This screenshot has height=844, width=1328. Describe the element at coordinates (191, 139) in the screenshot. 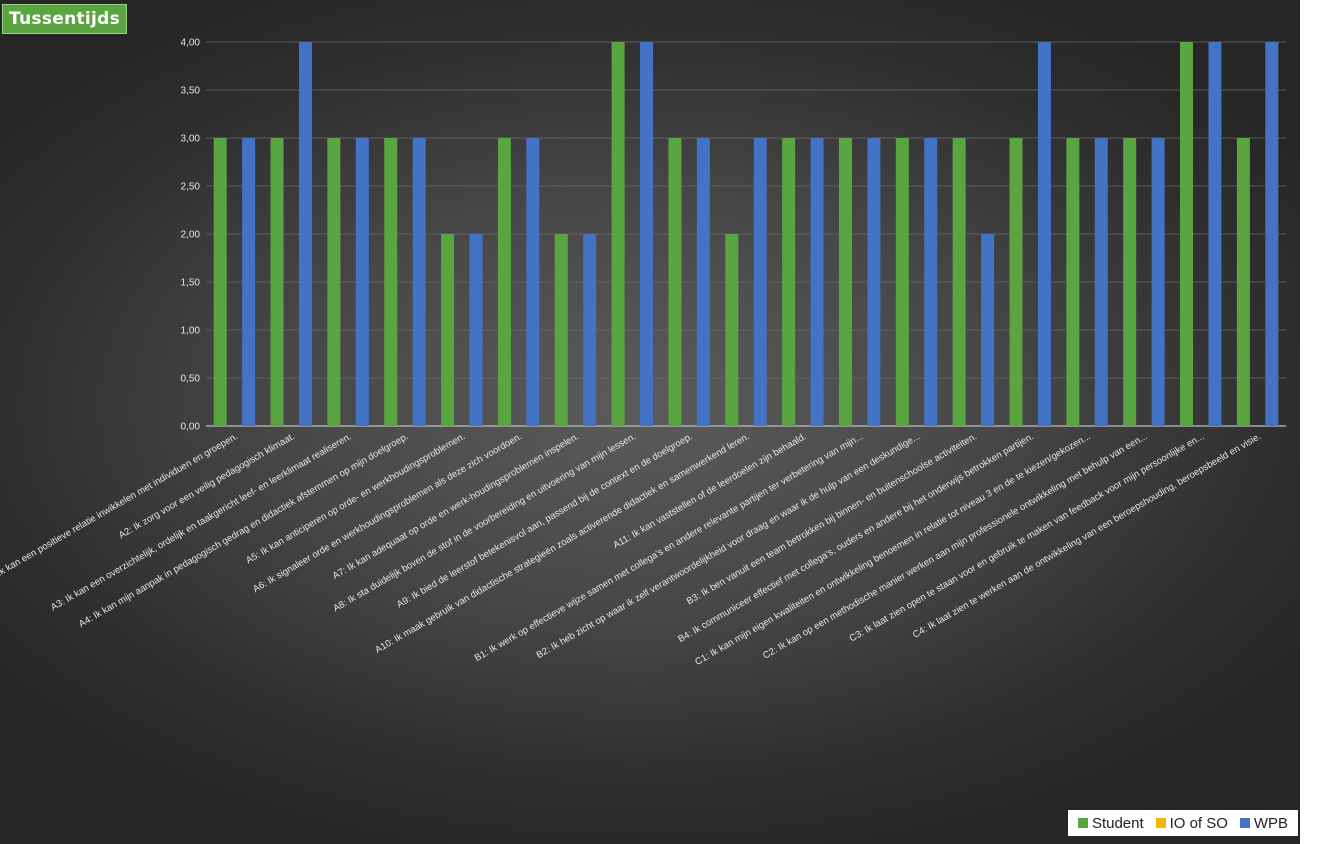

I see `y-tick-label: 3,00` at that location.